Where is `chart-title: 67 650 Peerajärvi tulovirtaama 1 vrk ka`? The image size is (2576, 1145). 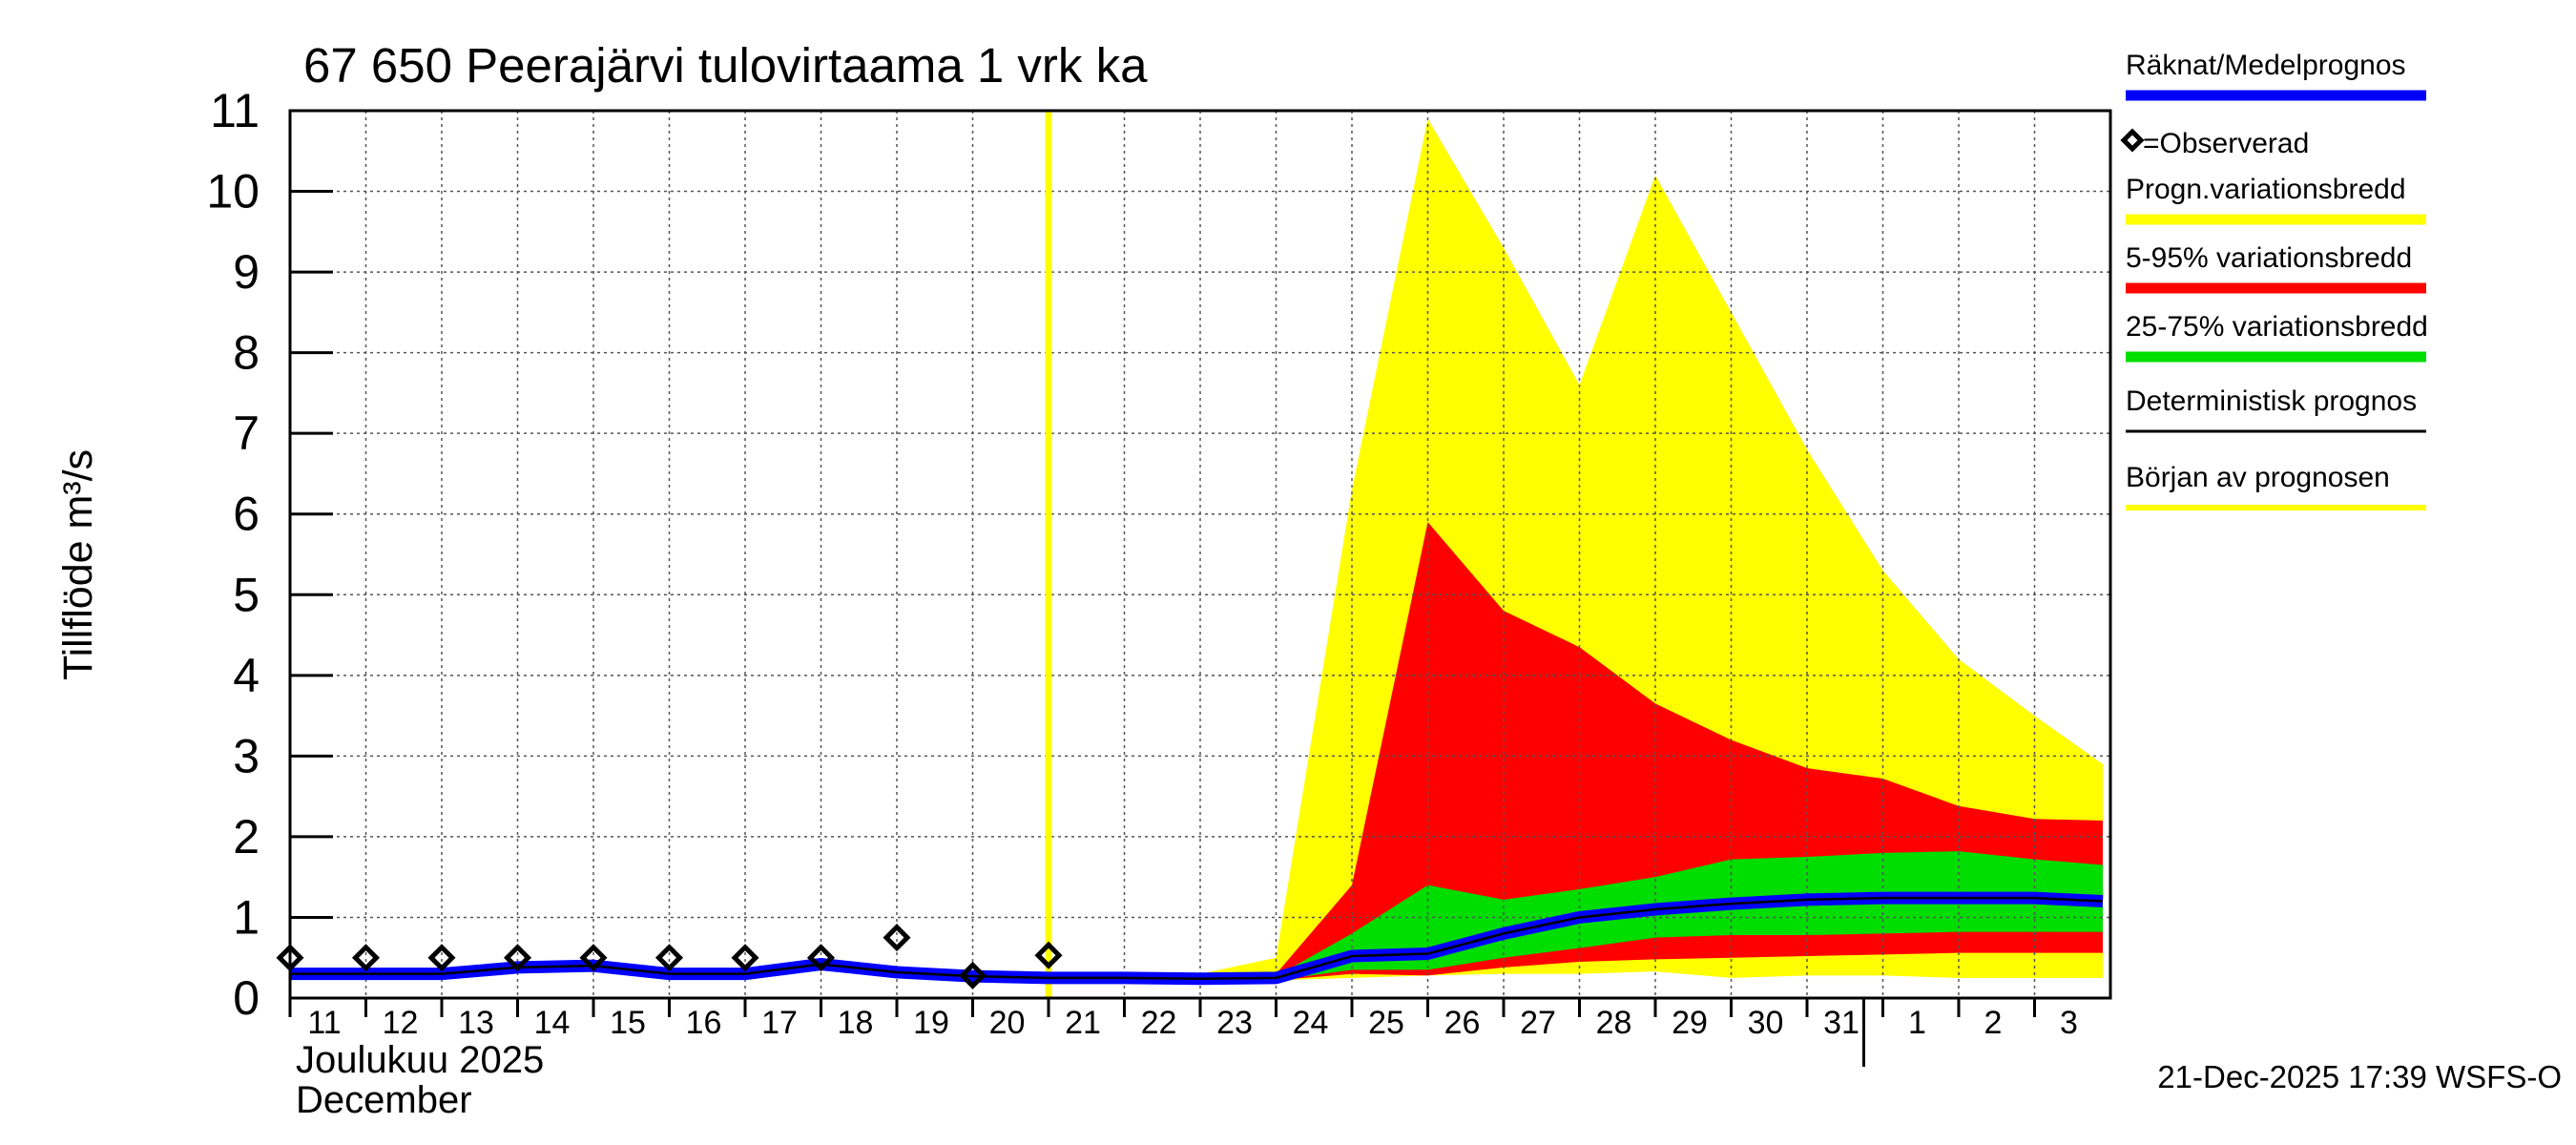 chart-title: 67 650 Peerajärvi tulovirtaama 1 vrk ka is located at coordinates (725, 66).